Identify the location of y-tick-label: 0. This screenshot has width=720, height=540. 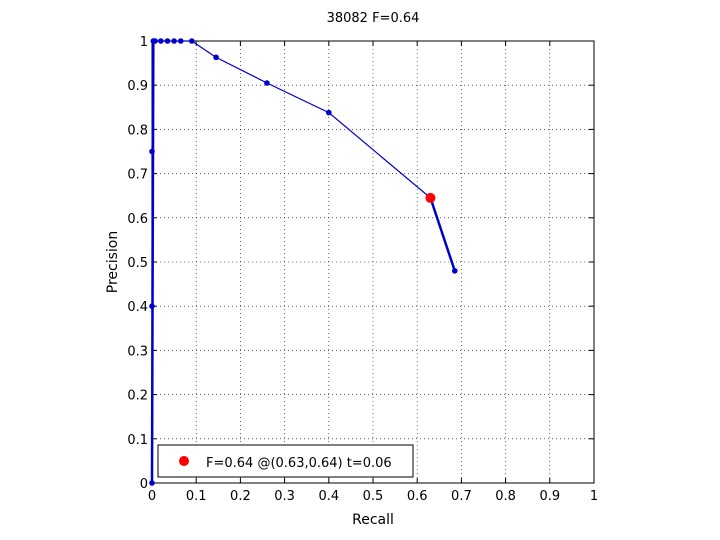
(144, 484).